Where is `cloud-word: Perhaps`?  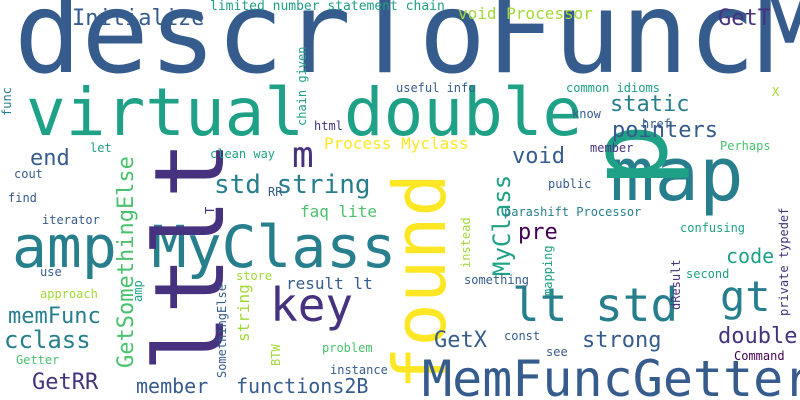 cloud-word: Perhaps is located at coordinates (745, 146).